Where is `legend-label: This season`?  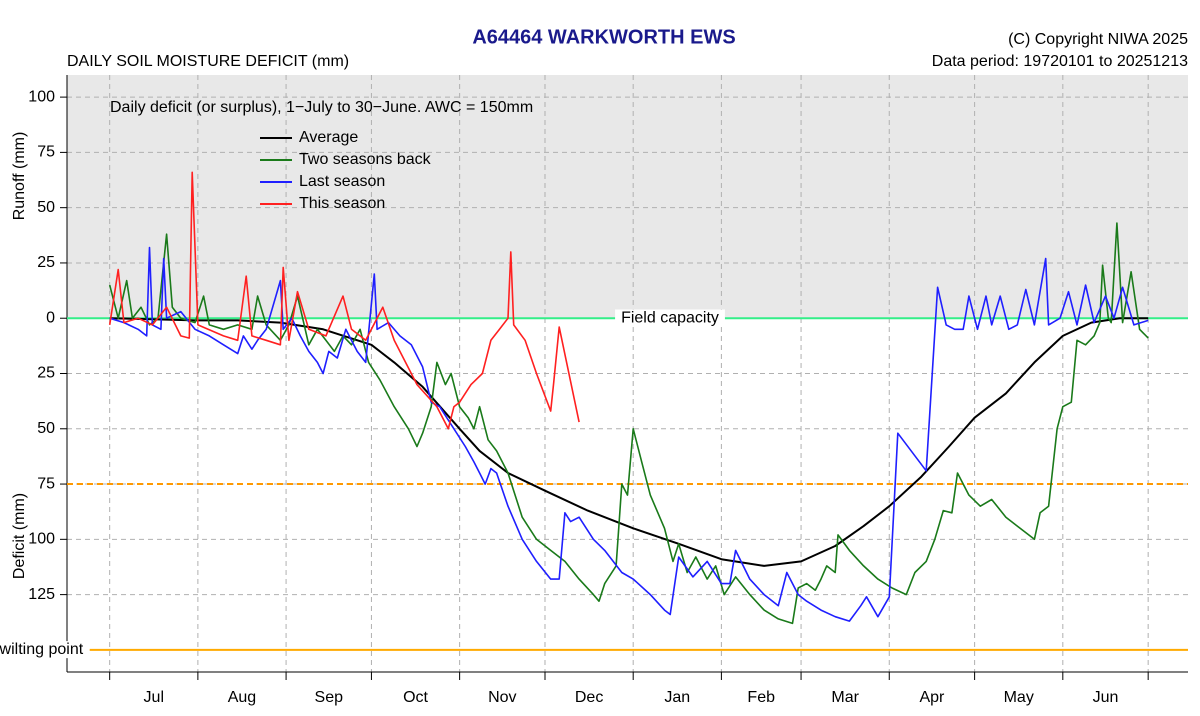 legend-label: This season is located at coordinates (342, 203).